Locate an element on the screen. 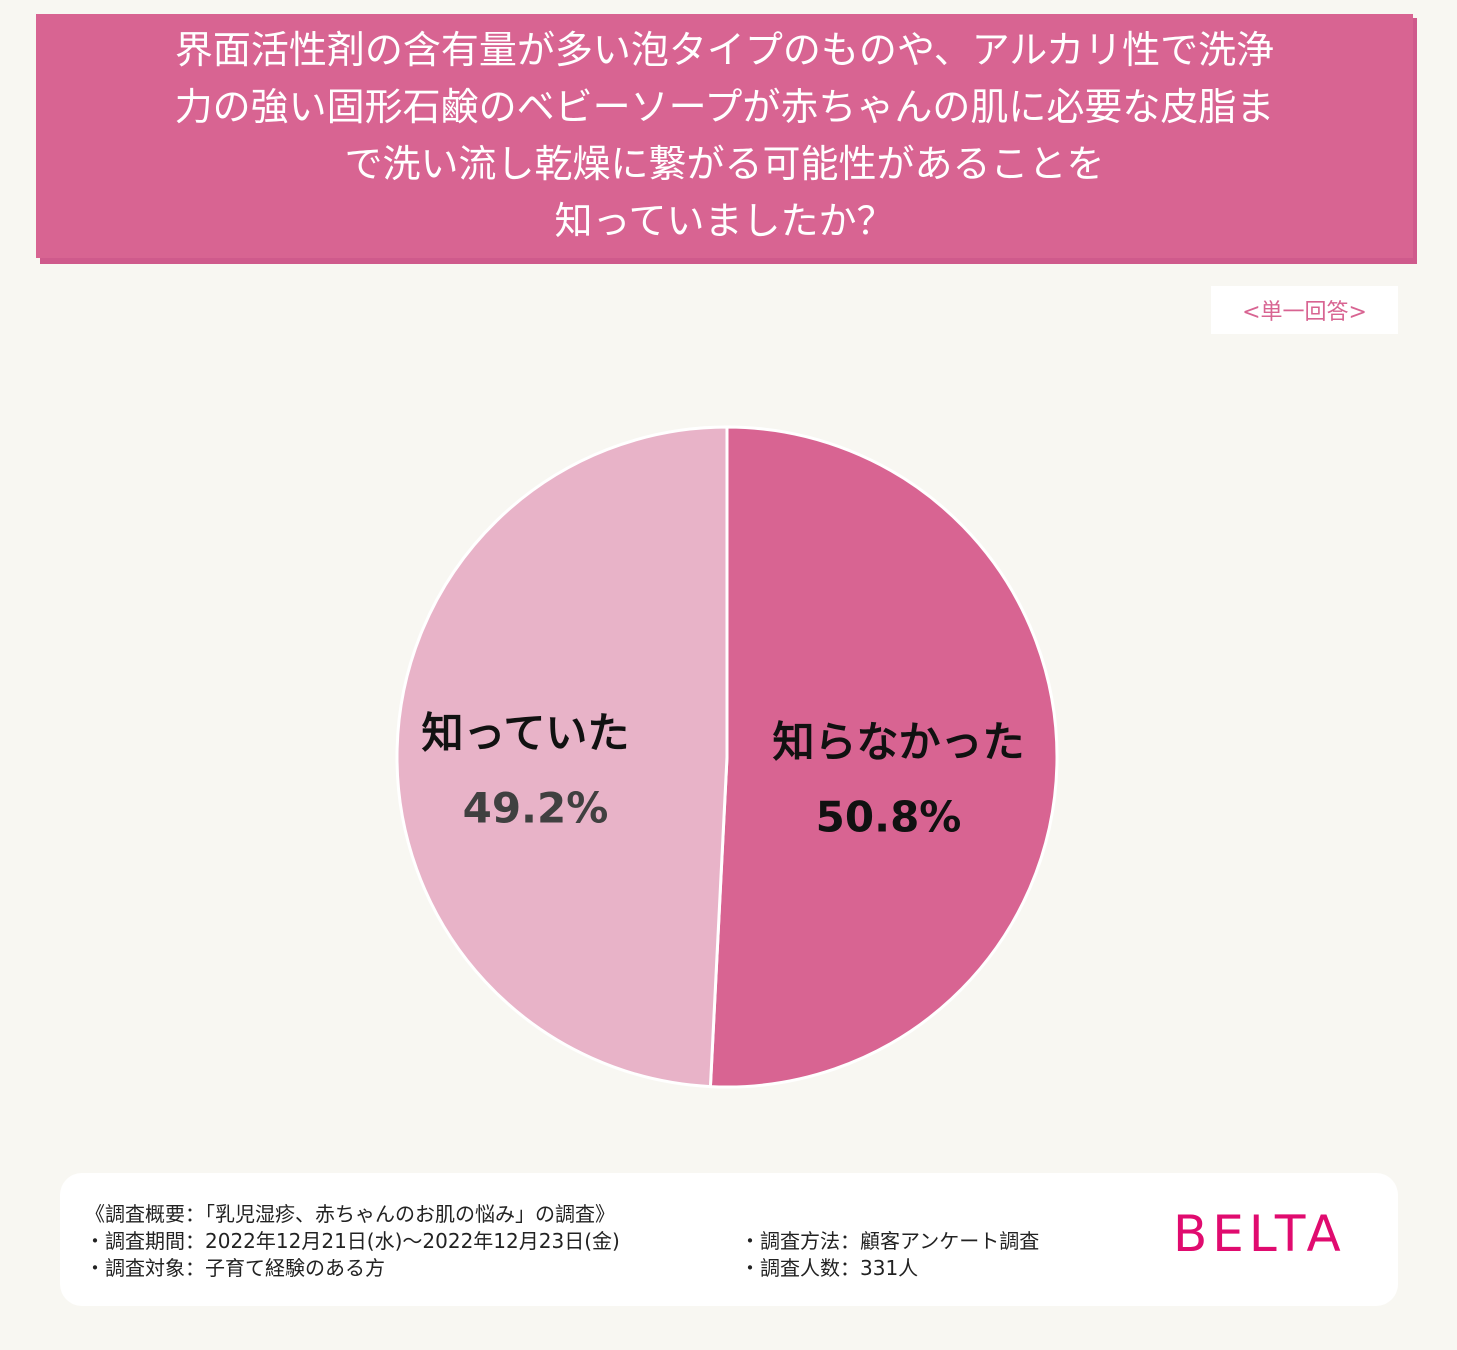 The width and height of the screenshot is (1457, 1350). answer-type-label: <単一回答> is located at coordinates (1304, 310).